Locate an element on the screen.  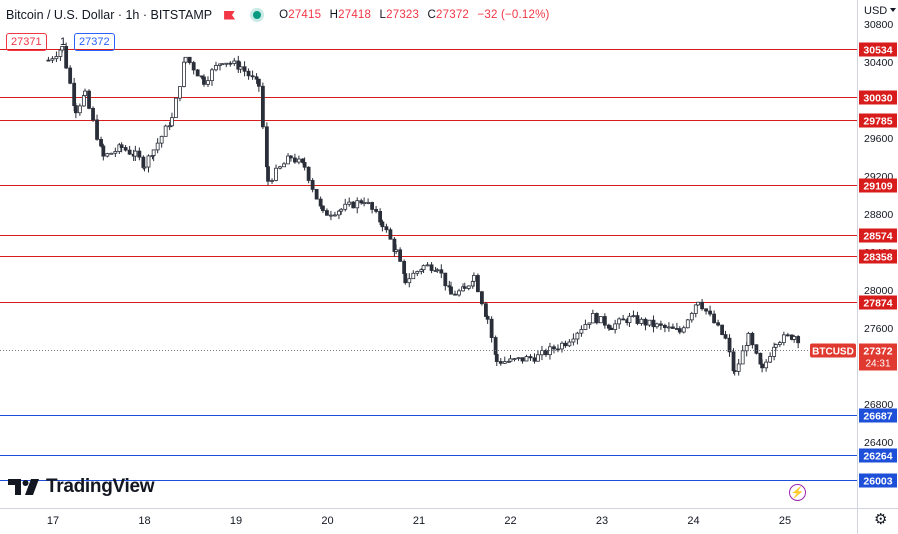
flag-icon is located at coordinates (230, 15).